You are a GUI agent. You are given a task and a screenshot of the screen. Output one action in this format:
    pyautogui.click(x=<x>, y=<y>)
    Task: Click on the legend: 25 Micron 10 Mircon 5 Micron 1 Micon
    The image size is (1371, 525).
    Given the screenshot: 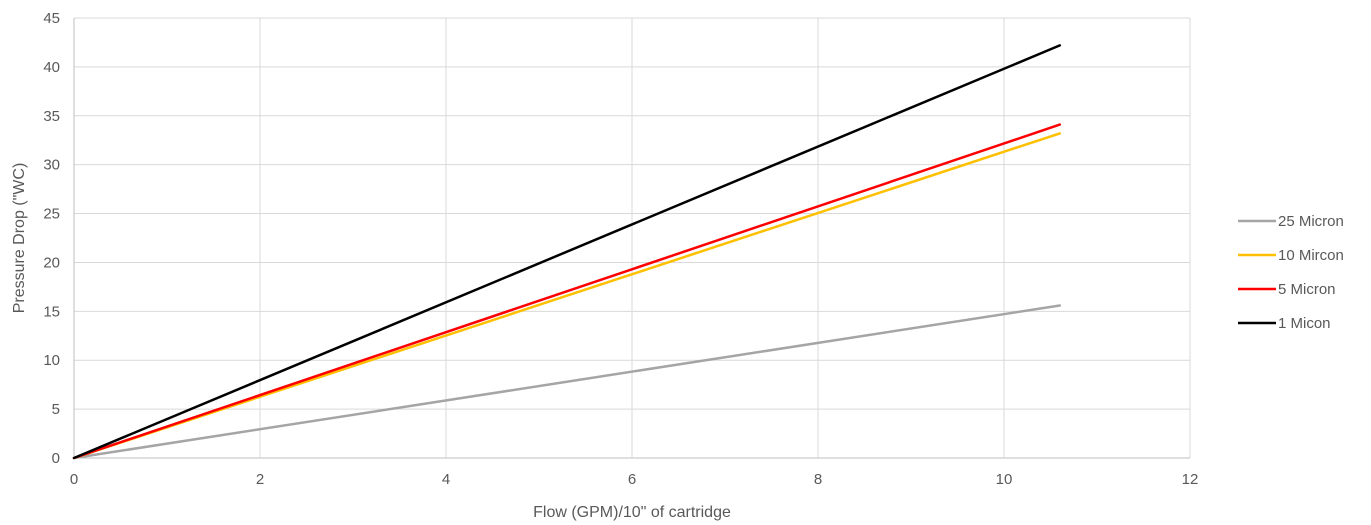 What is the action you would take?
    pyautogui.click(x=1291, y=272)
    